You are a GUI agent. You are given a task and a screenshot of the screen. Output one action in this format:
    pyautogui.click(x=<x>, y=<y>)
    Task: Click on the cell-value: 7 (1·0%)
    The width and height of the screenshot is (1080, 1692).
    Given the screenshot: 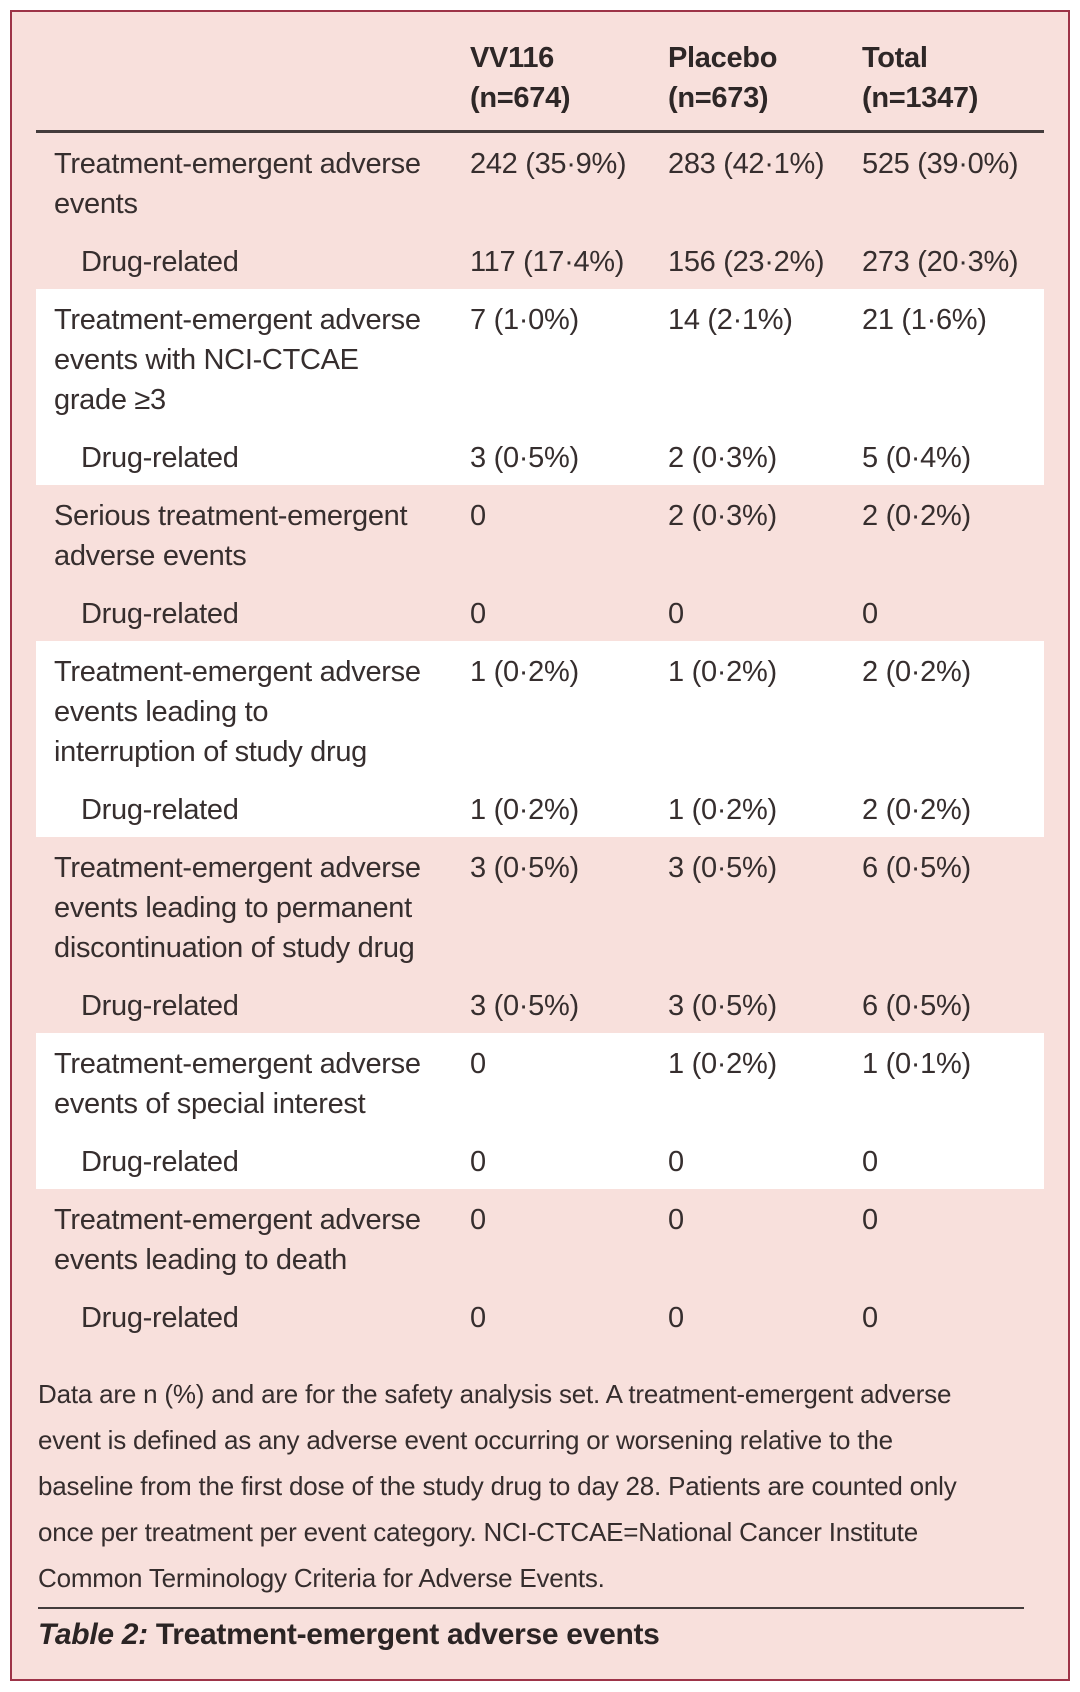 What is the action you would take?
    pyautogui.click(x=524, y=320)
    